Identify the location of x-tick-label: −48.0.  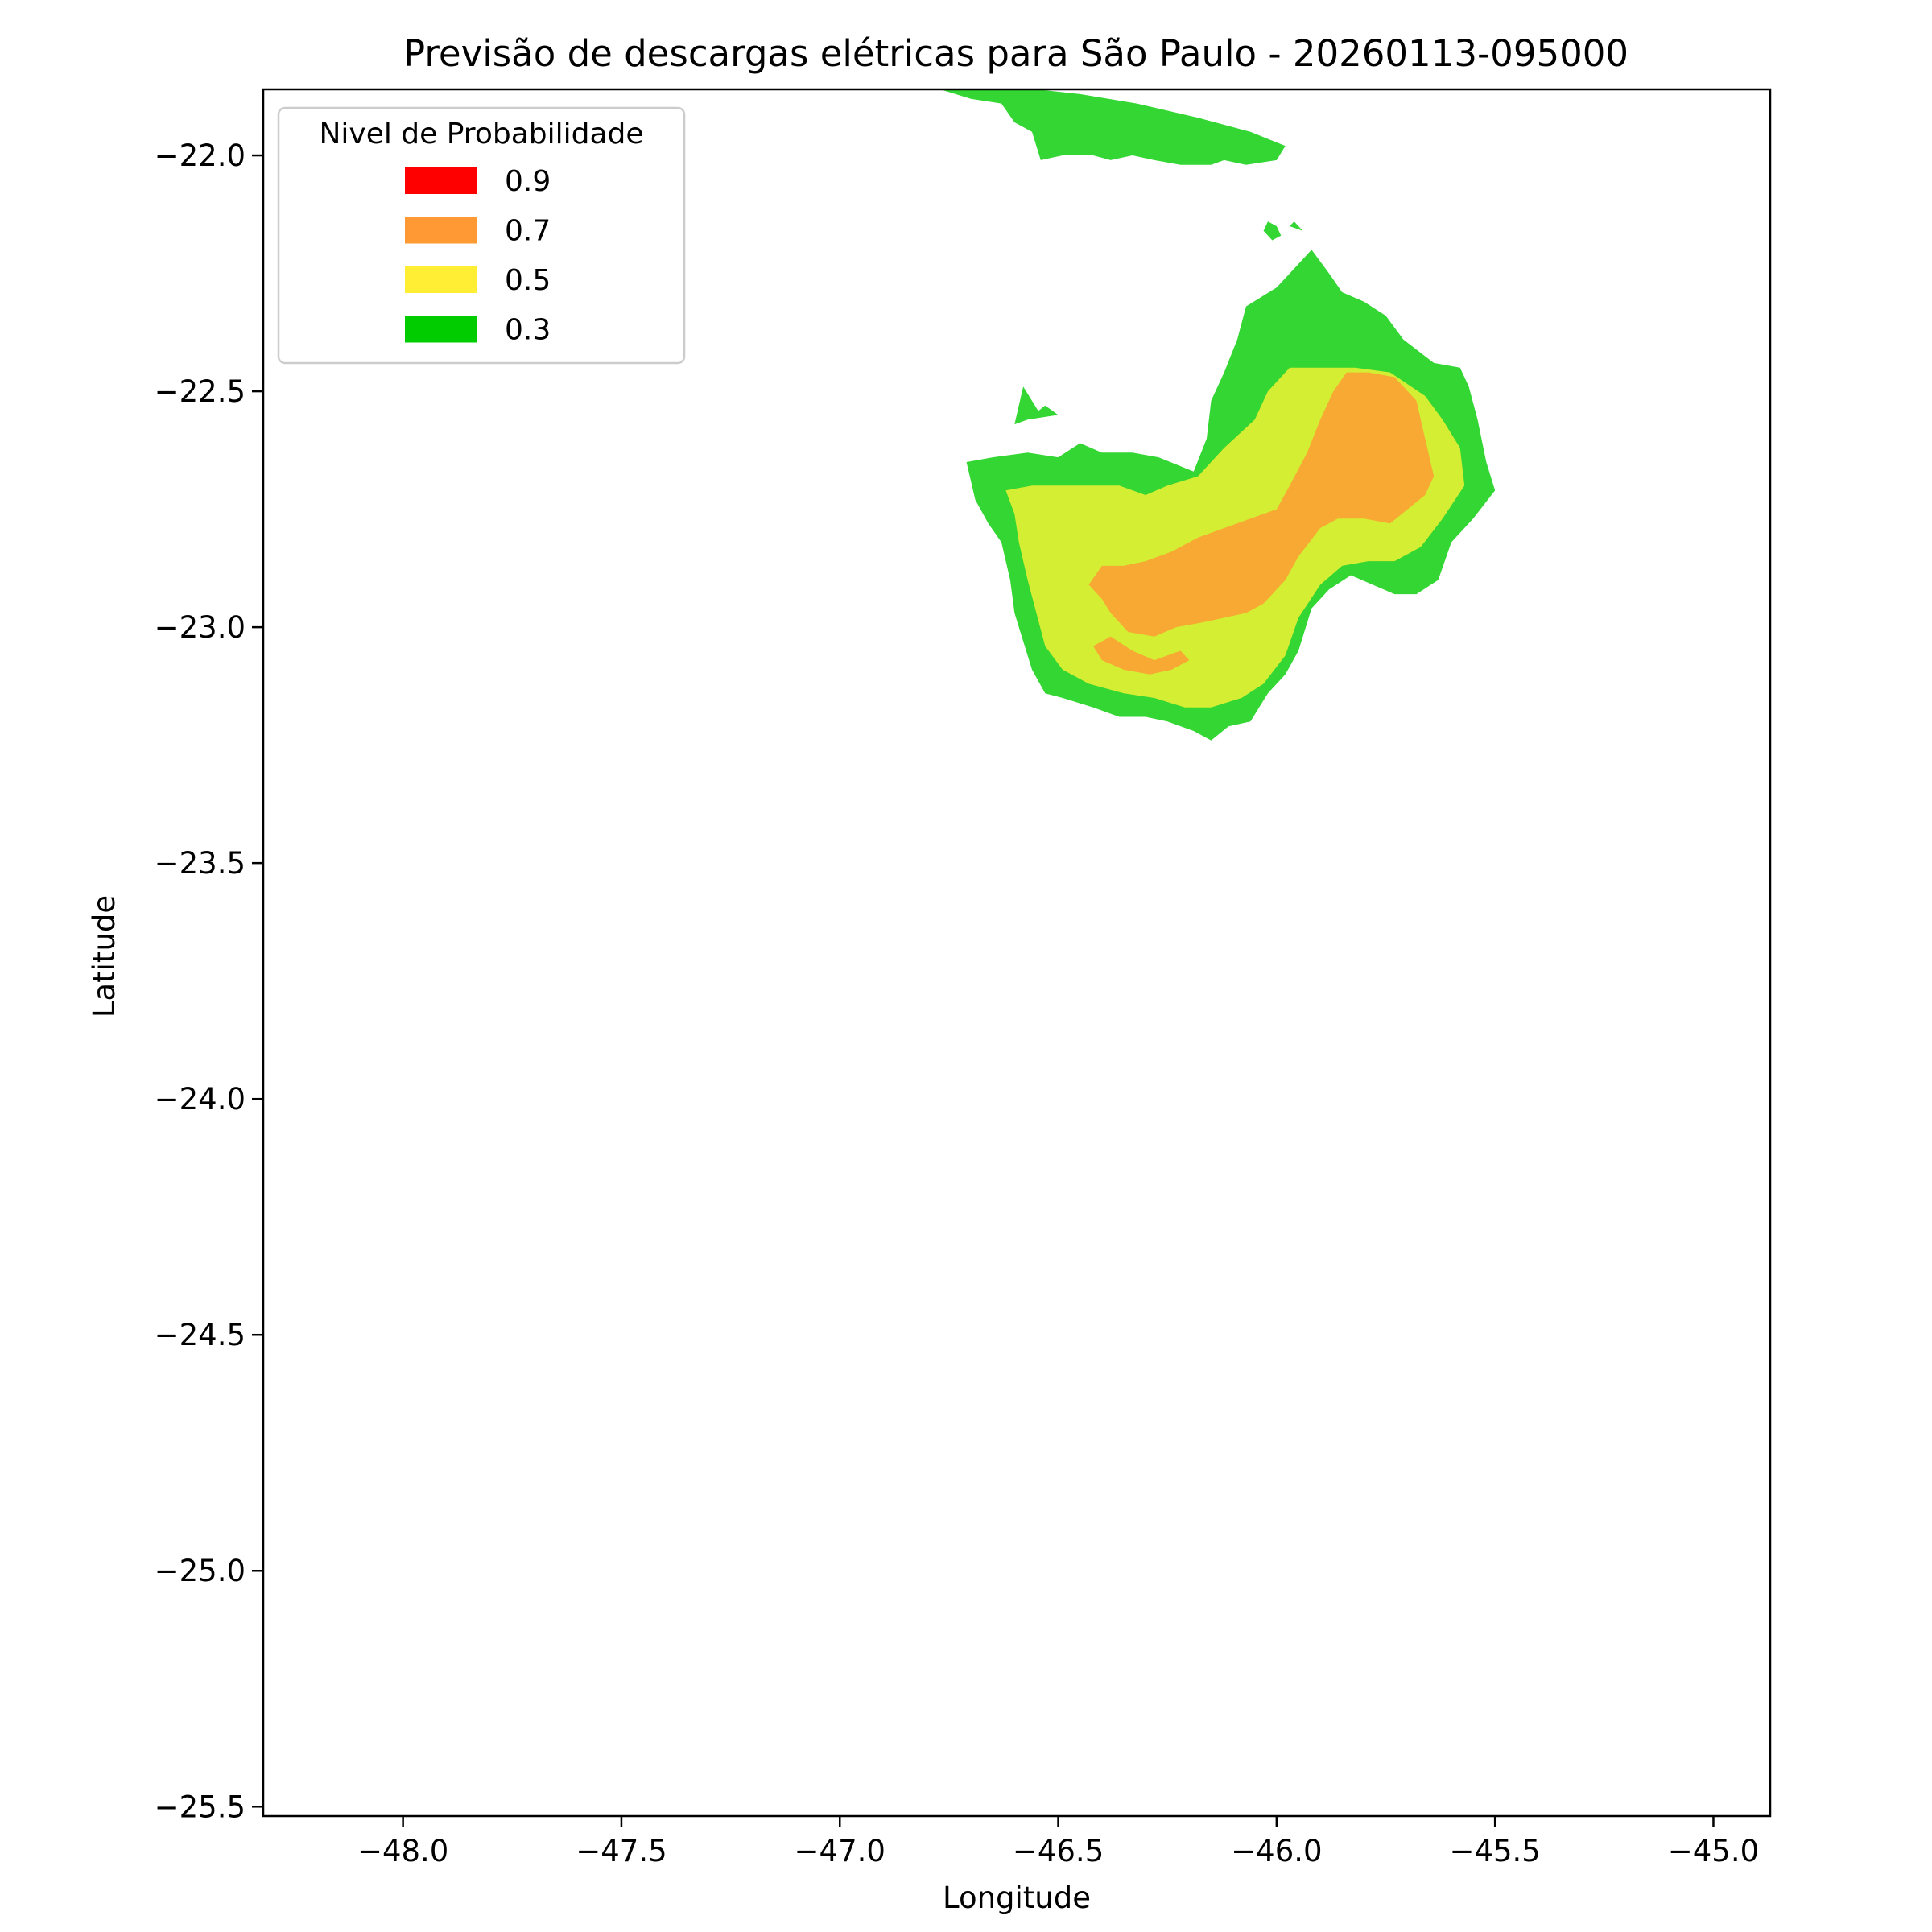
(402, 1851).